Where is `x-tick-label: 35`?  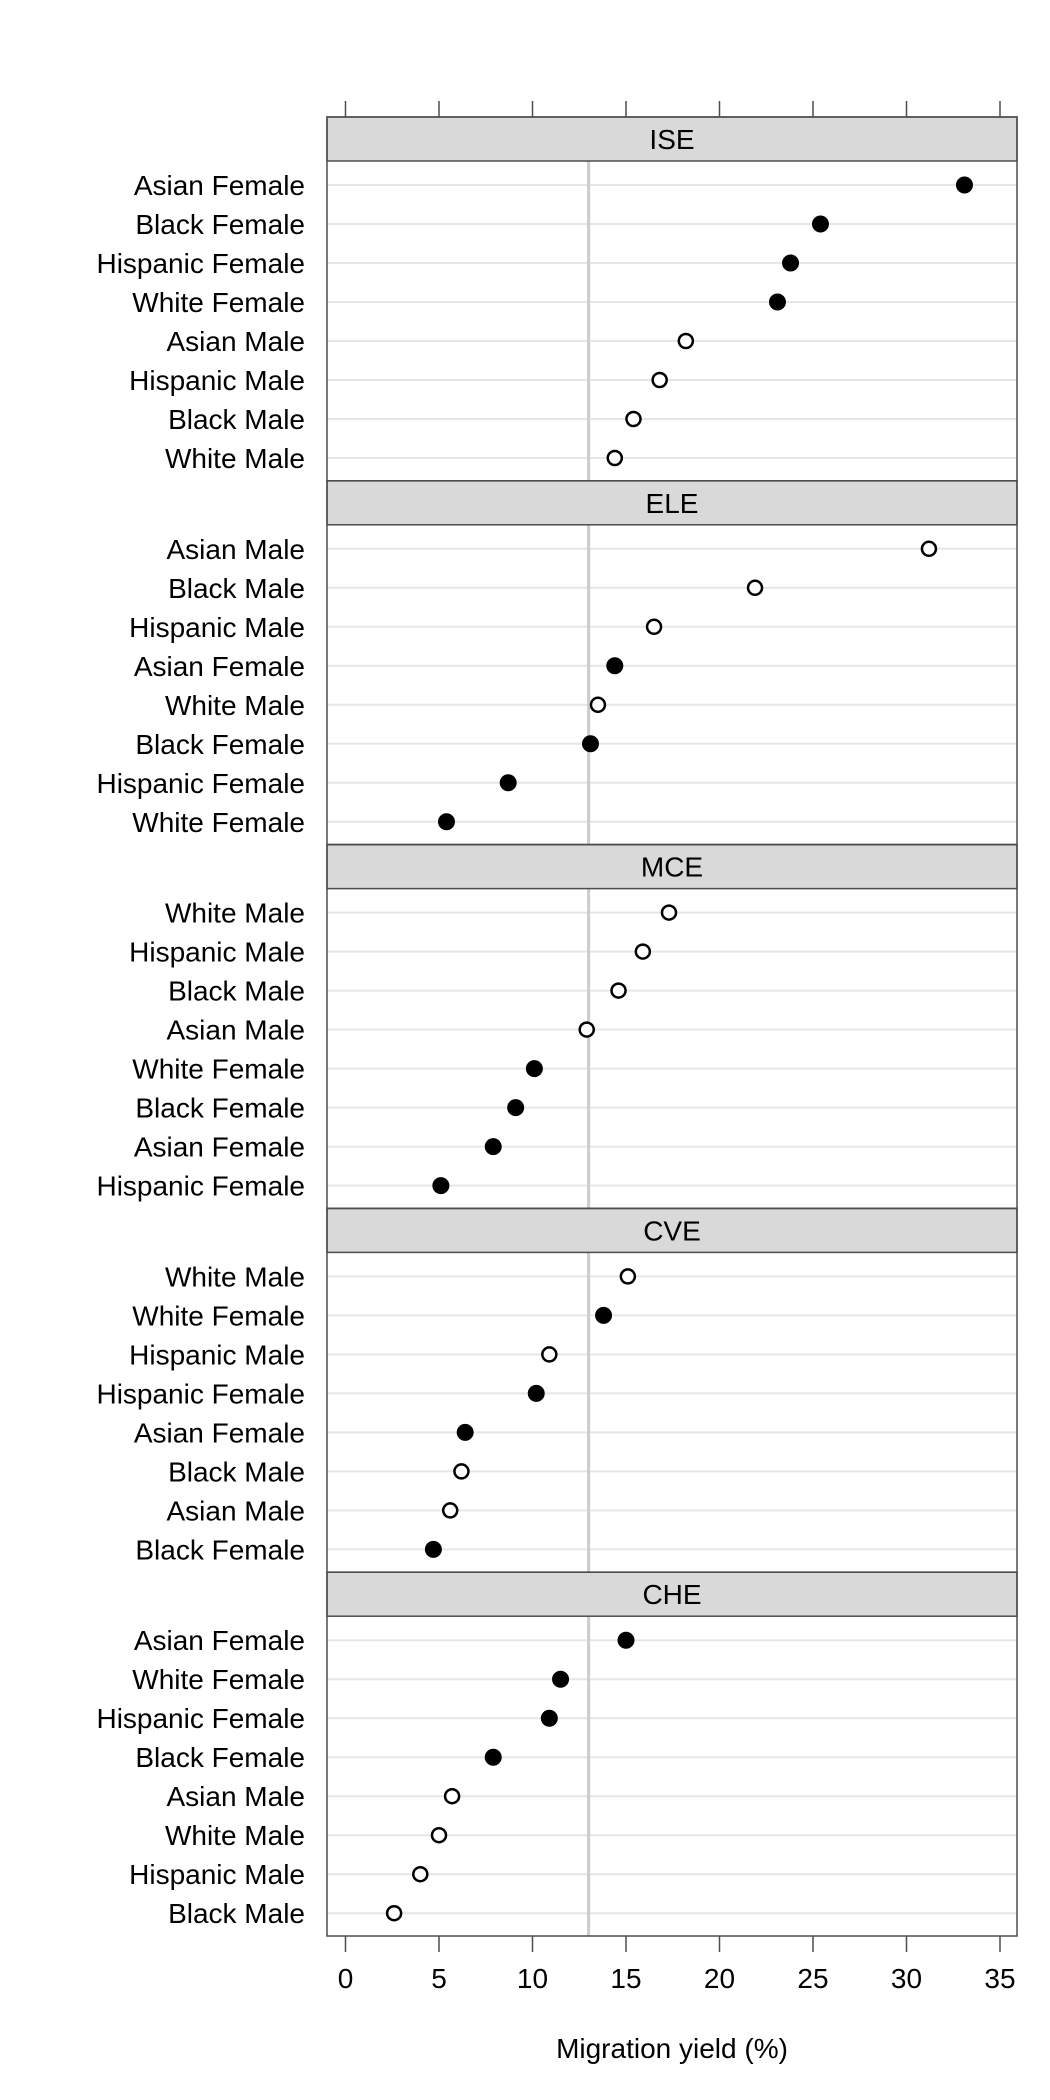 x-tick-label: 35 is located at coordinates (999, 1978).